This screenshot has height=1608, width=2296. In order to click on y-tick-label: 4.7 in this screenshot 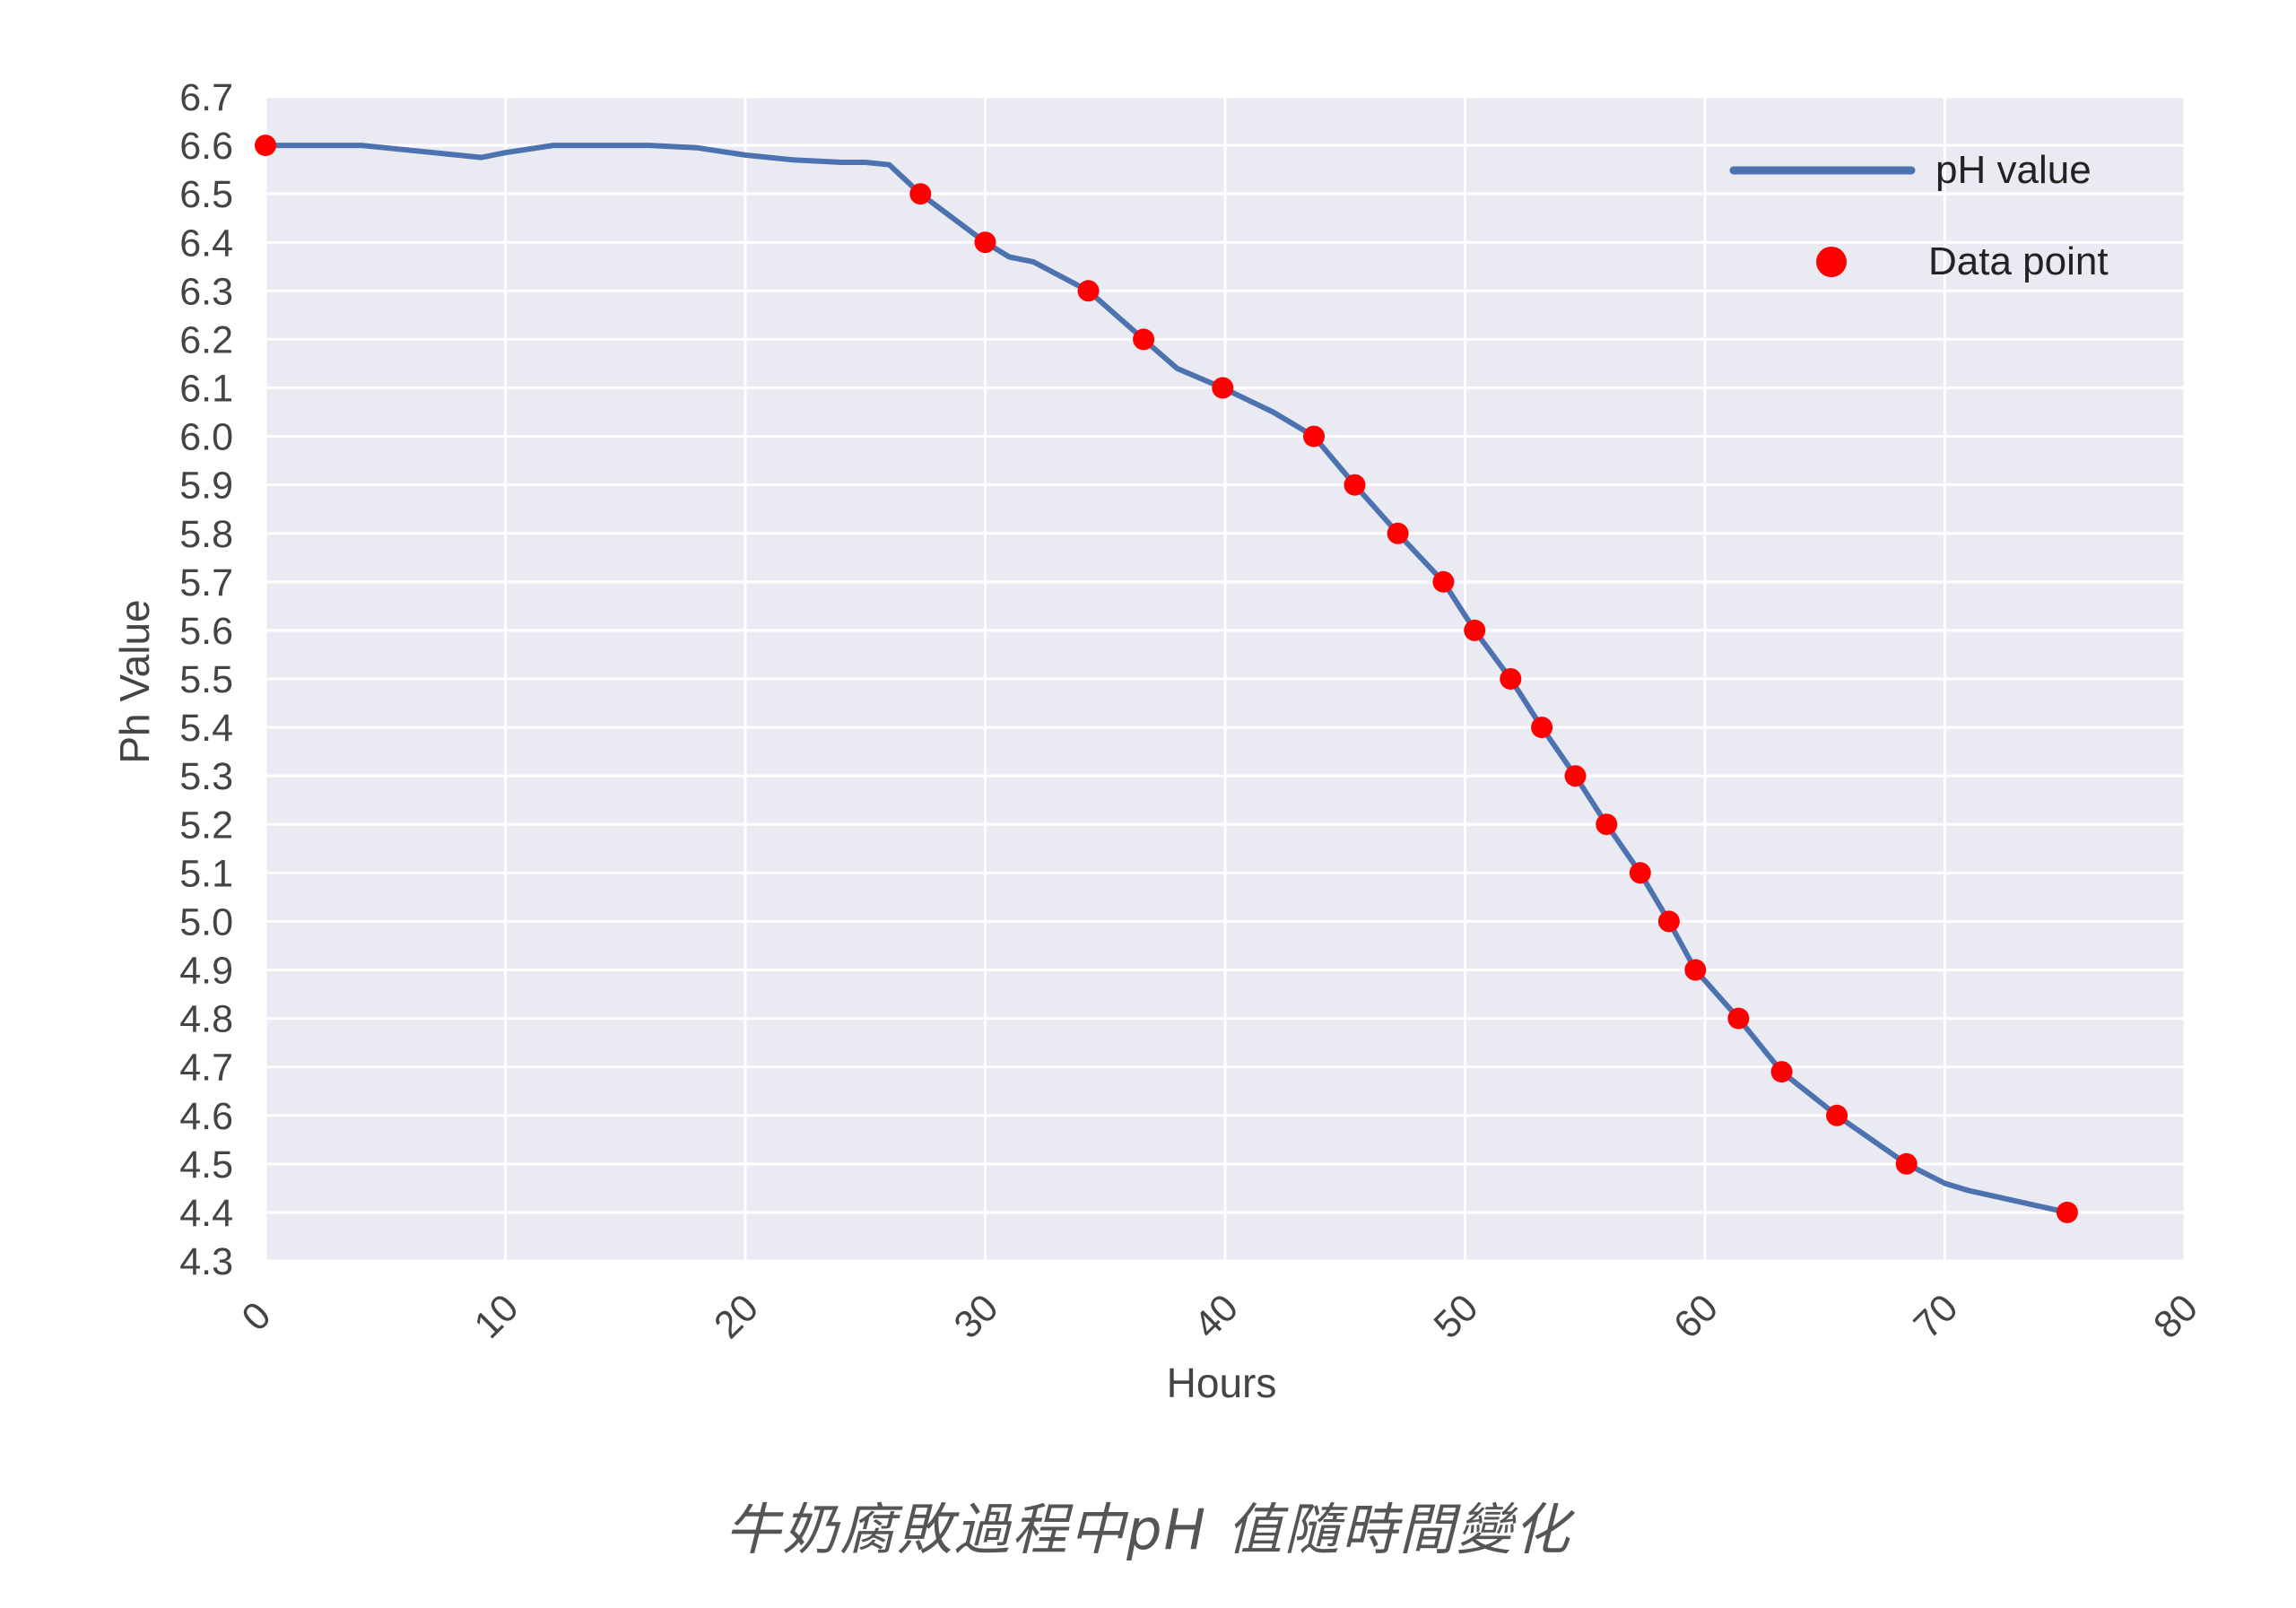, I will do `click(206, 1069)`.